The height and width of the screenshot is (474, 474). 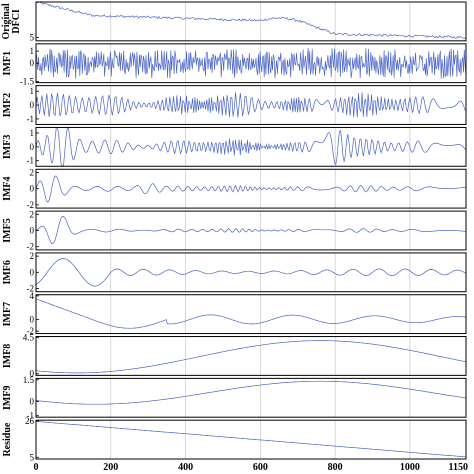 I want to click on series-line-imf3, so click(x=251, y=147).